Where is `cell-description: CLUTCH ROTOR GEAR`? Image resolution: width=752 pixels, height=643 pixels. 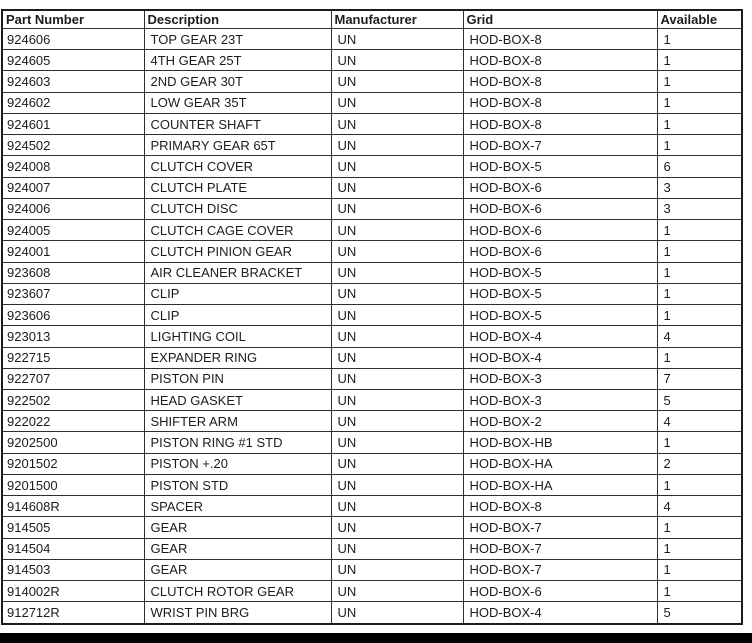
cell-description: CLUTCH ROTOR GEAR is located at coordinates (237, 591).